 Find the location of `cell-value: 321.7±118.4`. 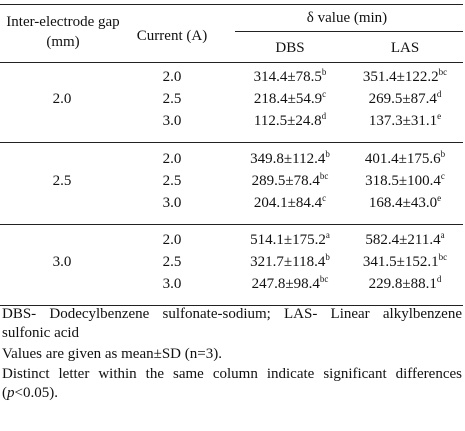

cell-value: 321.7±118.4 is located at coordinates (288, 262).